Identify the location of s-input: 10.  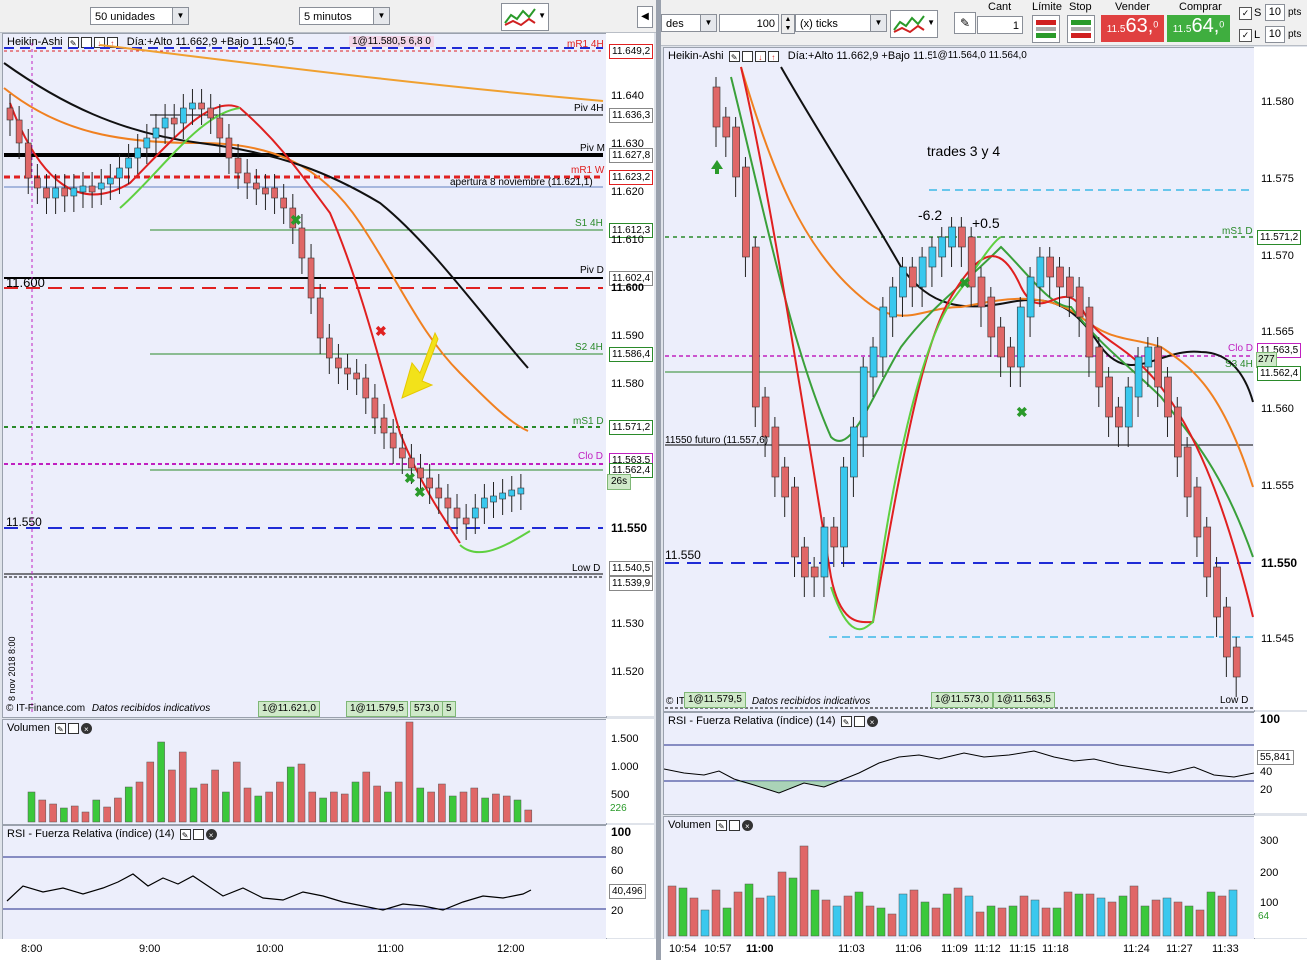
(1275, 12).